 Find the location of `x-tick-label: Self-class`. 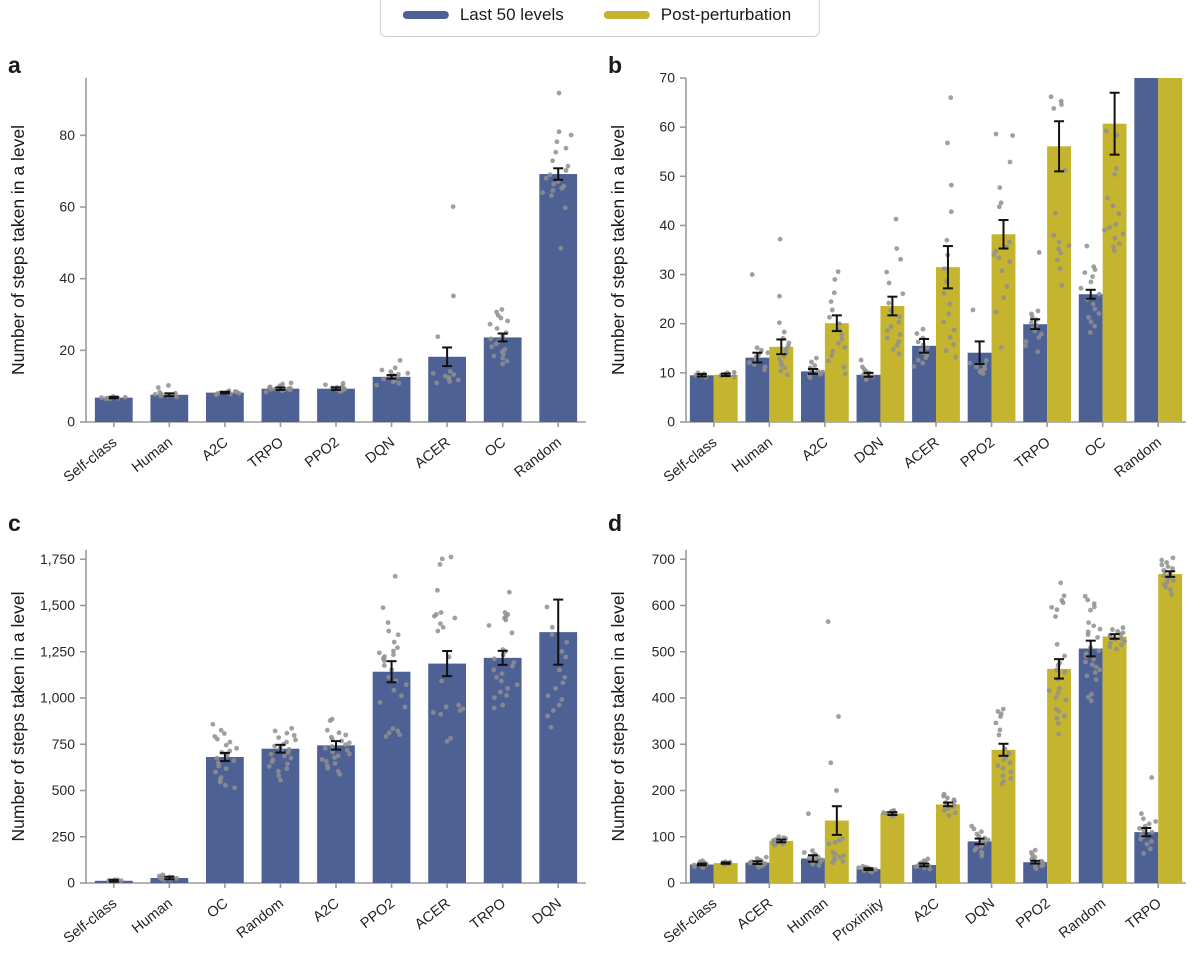

x-tick-label: Self-class is located at coordinates (690, 921).